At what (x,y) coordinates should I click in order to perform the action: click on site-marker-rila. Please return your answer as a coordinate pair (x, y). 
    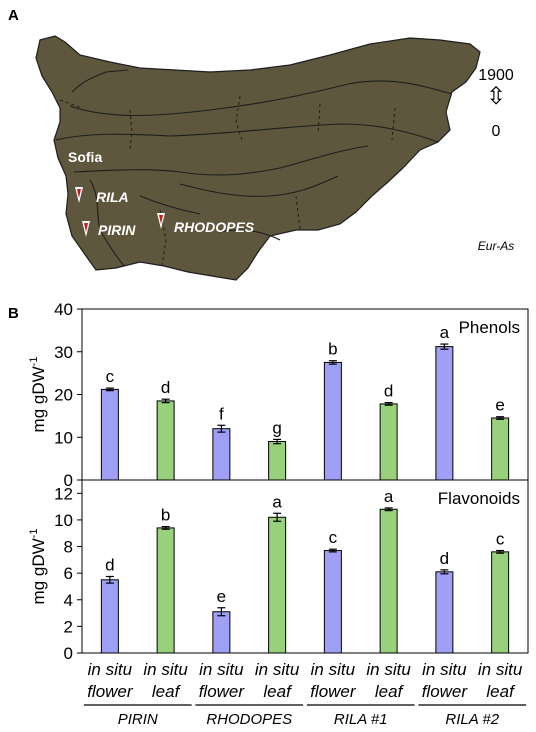
    Looking at the image, I should click on (79, 195).